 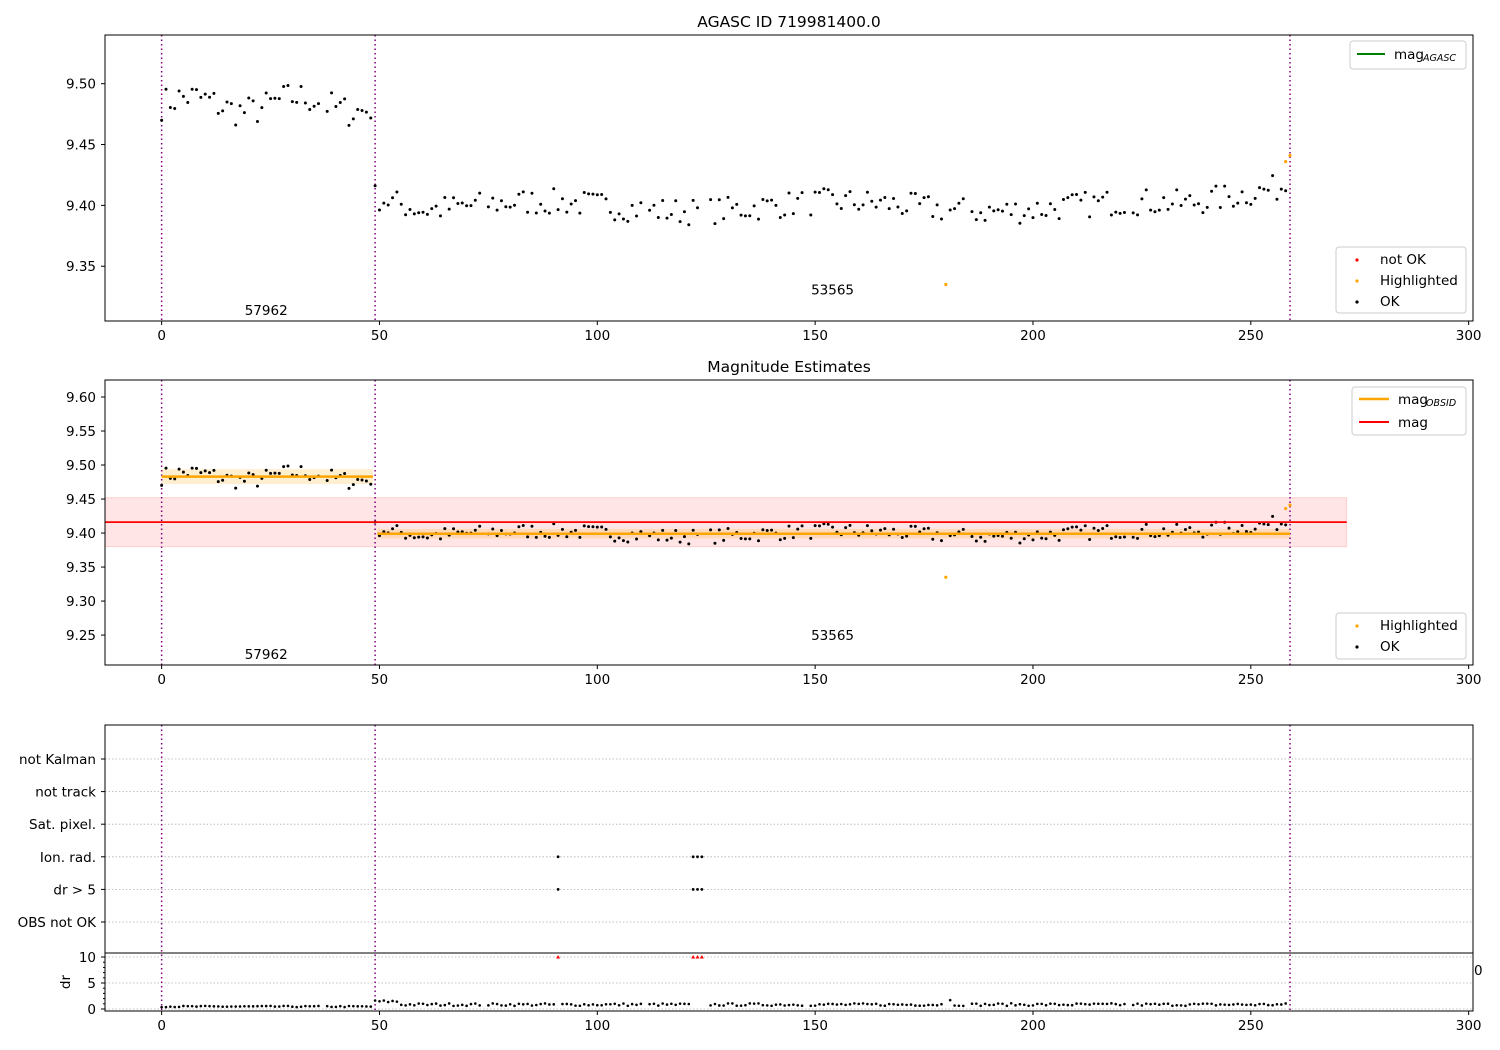 What do you see at coordinates (81, 432) in the screenshot?
I see `y-tick-label: 9.55` at bounding box center [81, 432].